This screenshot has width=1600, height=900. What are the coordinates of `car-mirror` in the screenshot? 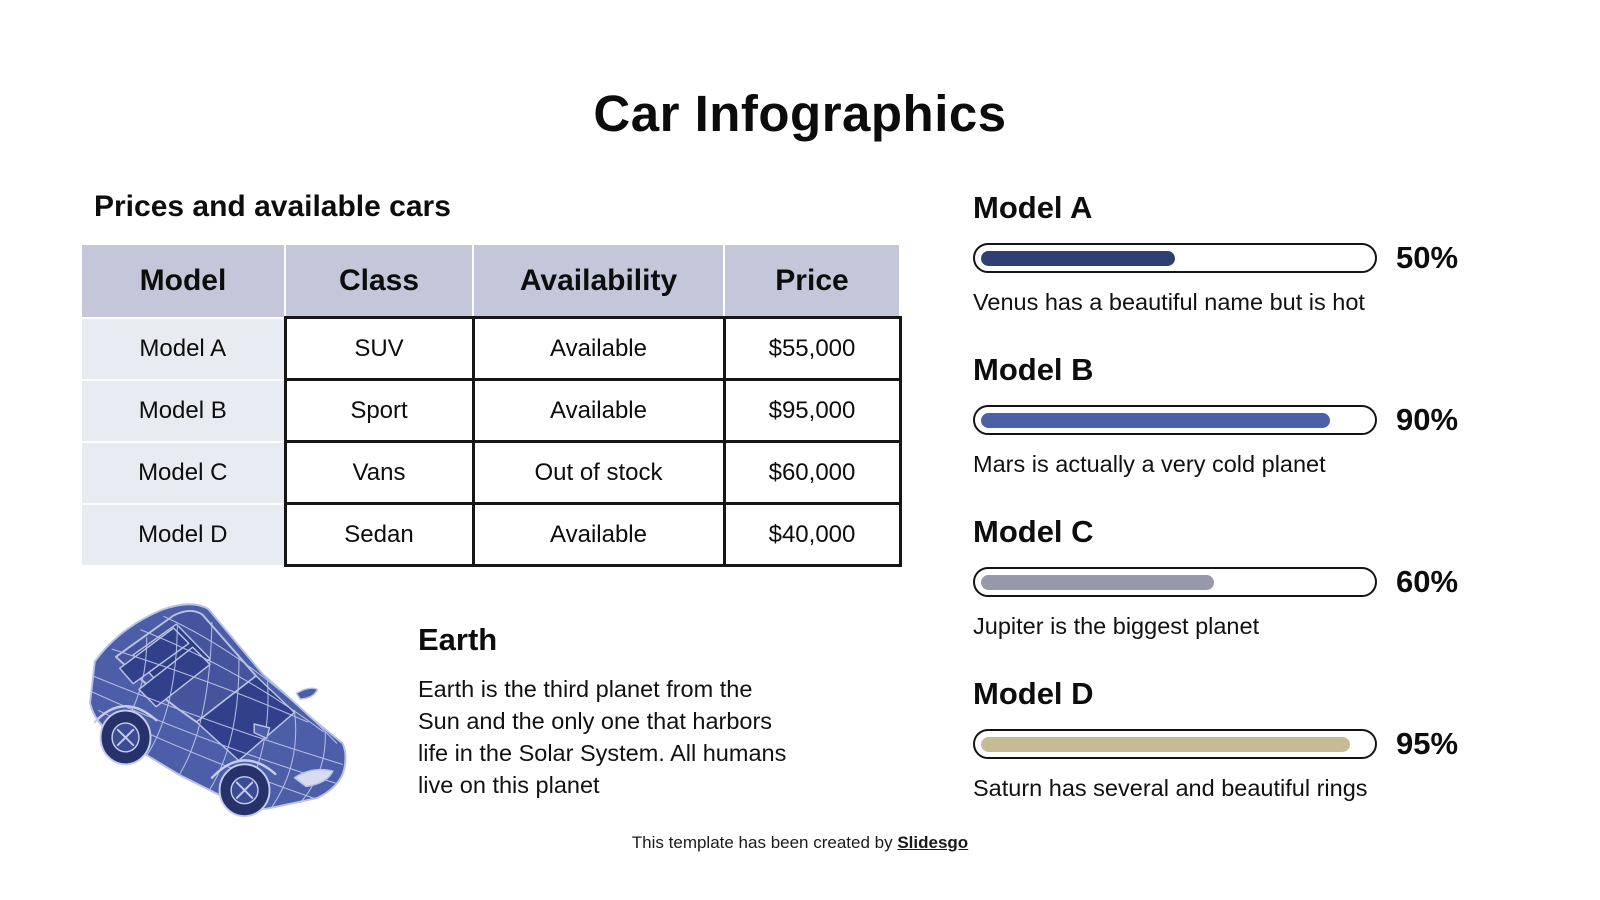 It's located at (262, 731).